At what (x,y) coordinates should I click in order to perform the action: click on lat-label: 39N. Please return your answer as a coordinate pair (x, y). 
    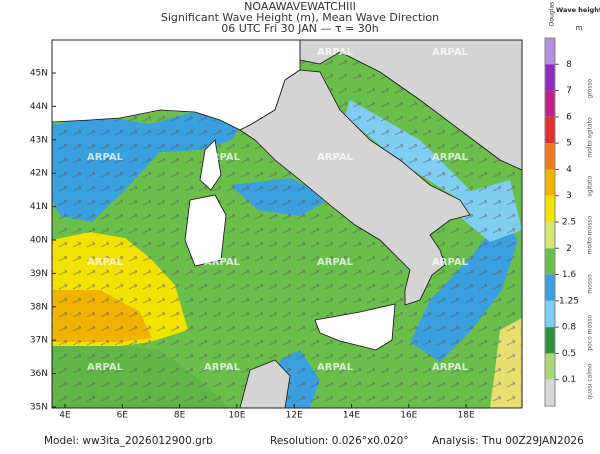
    Looking at the image, I should click on (39, 274).